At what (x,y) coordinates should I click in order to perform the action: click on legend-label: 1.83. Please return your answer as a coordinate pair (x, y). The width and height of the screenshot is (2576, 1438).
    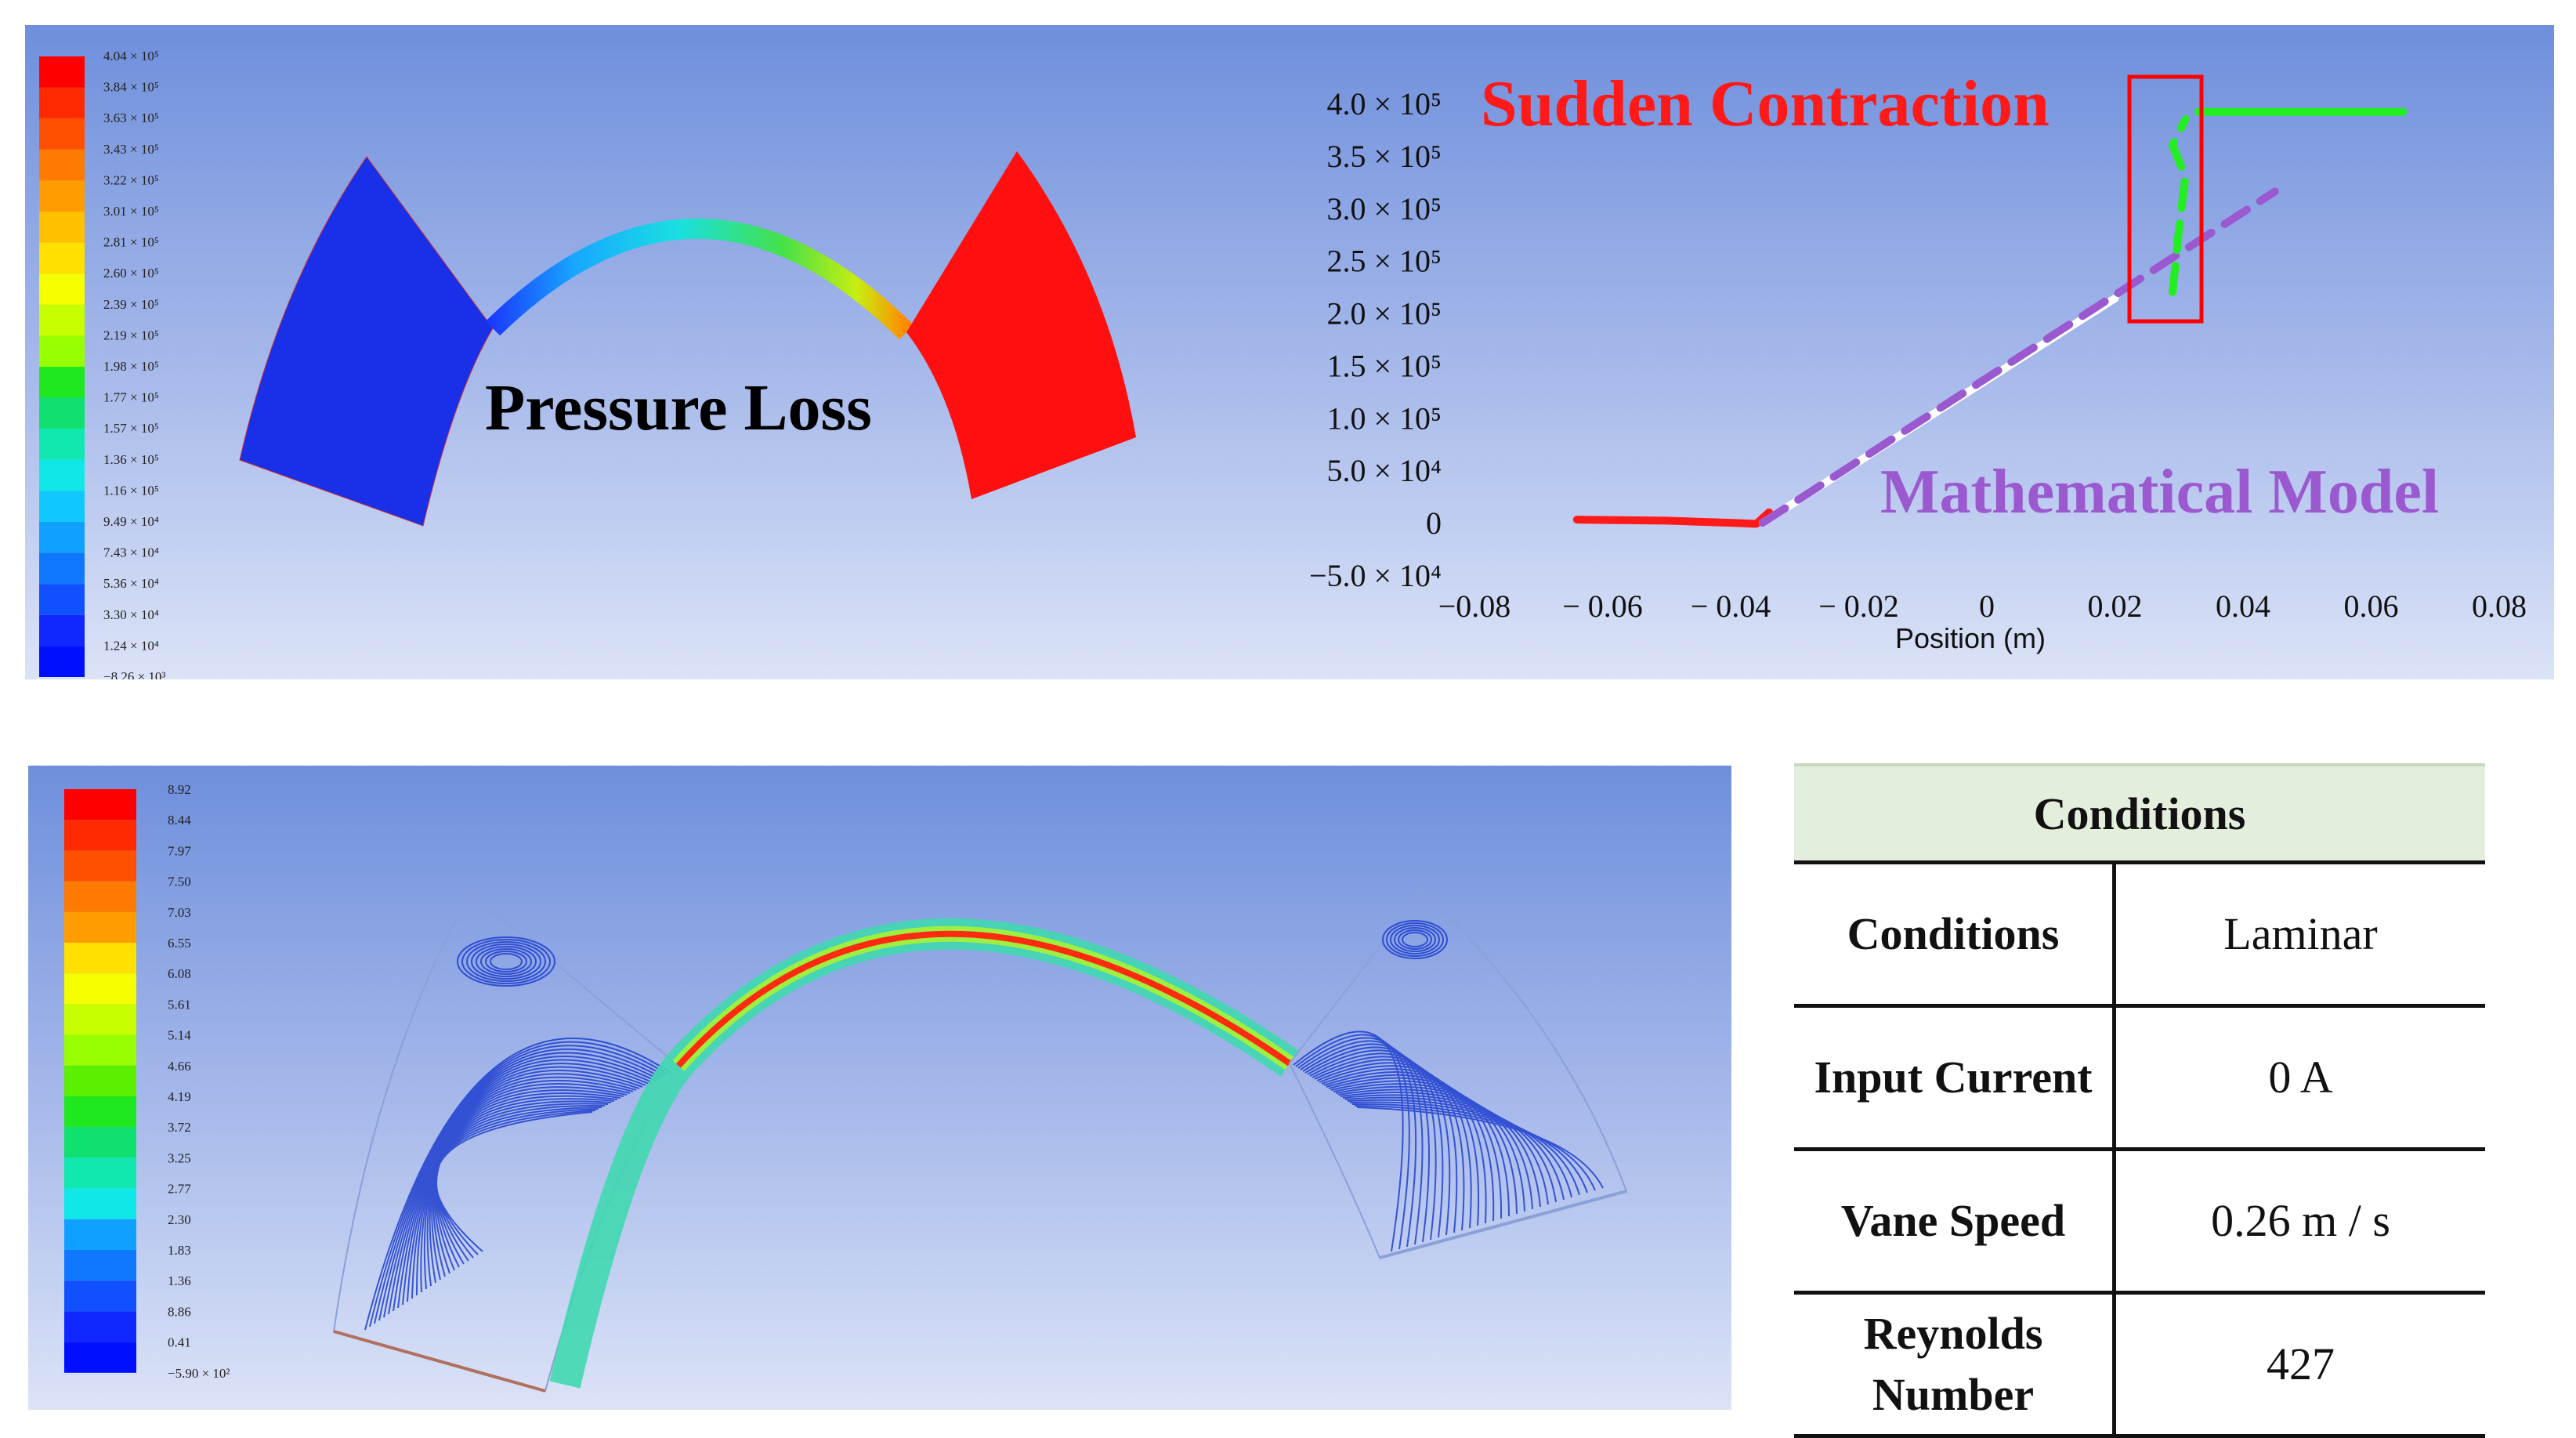
    Looking at the image, I should click on (179, 1251).